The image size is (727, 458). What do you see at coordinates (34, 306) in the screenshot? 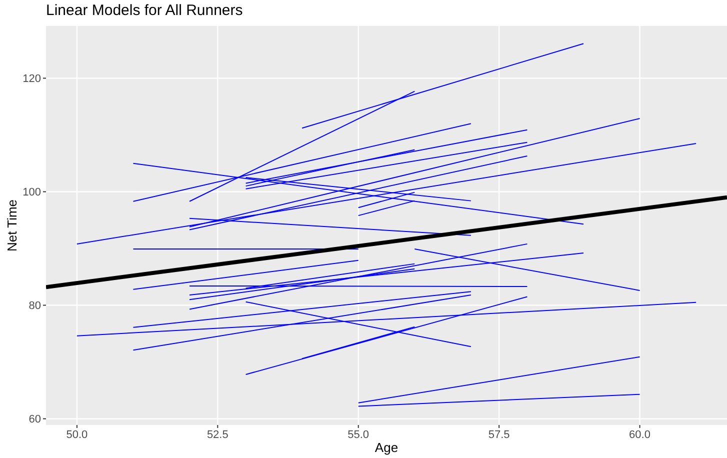
I see `y-tick-label: 80` at bounding box center [34, 306].